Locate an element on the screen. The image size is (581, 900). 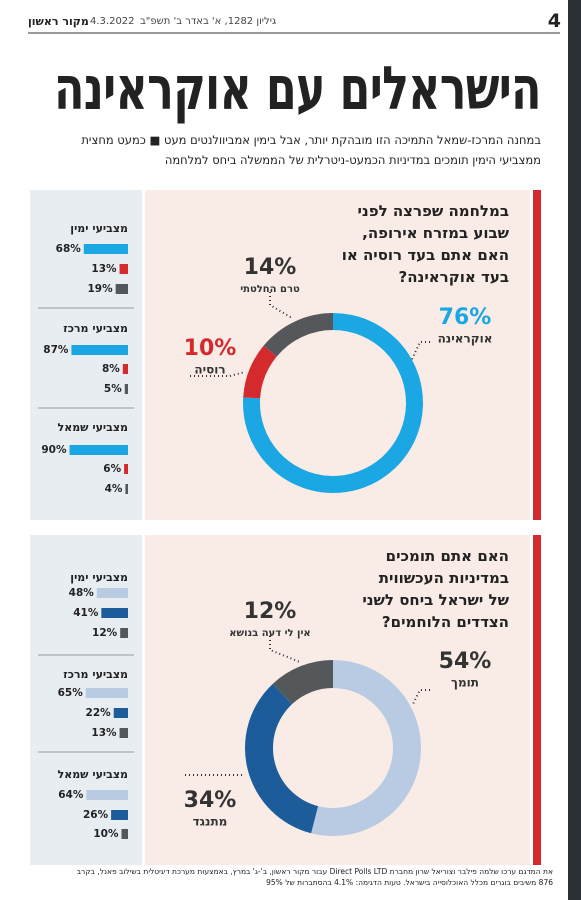
question-line: האם אתם תומכים is located at coordinates (447, 556).